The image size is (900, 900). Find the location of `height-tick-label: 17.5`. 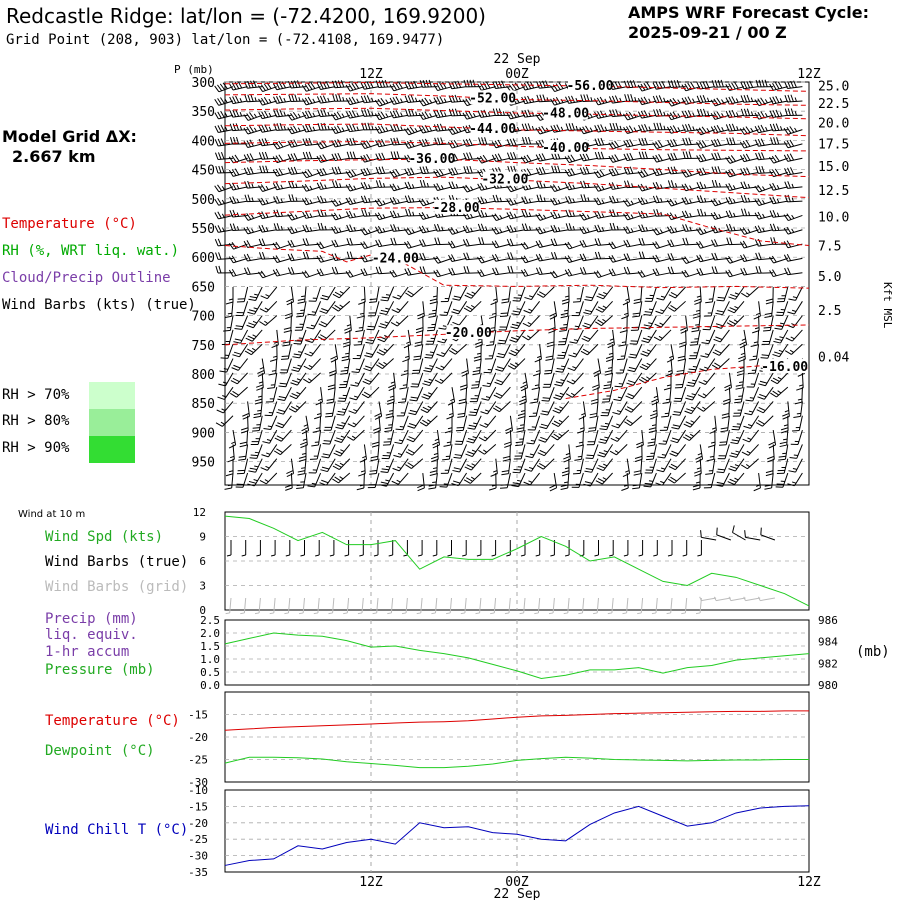

height-tick-label: 17.5 is located at coordinates (833, 144).